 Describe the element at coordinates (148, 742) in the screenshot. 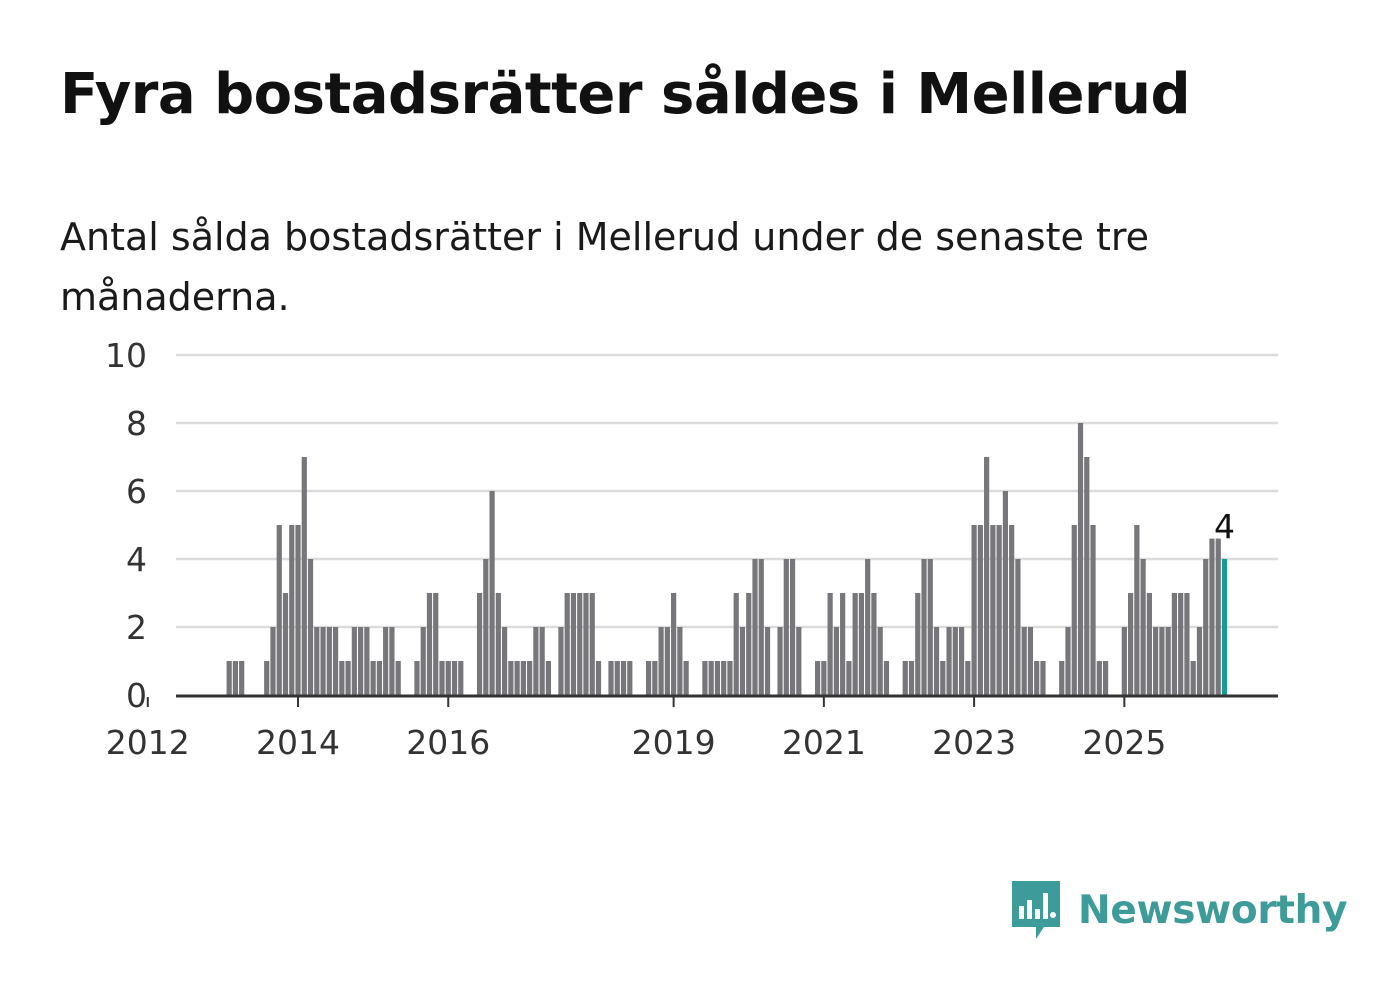

I see `x-tick-label: 2012` at that location.